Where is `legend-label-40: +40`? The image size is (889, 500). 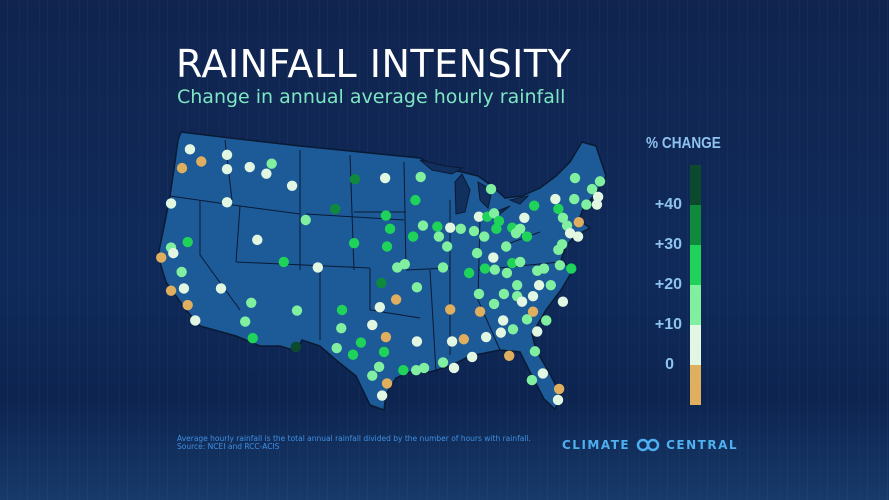
legend-label-40: +40 is located at coordinates (668, 204).